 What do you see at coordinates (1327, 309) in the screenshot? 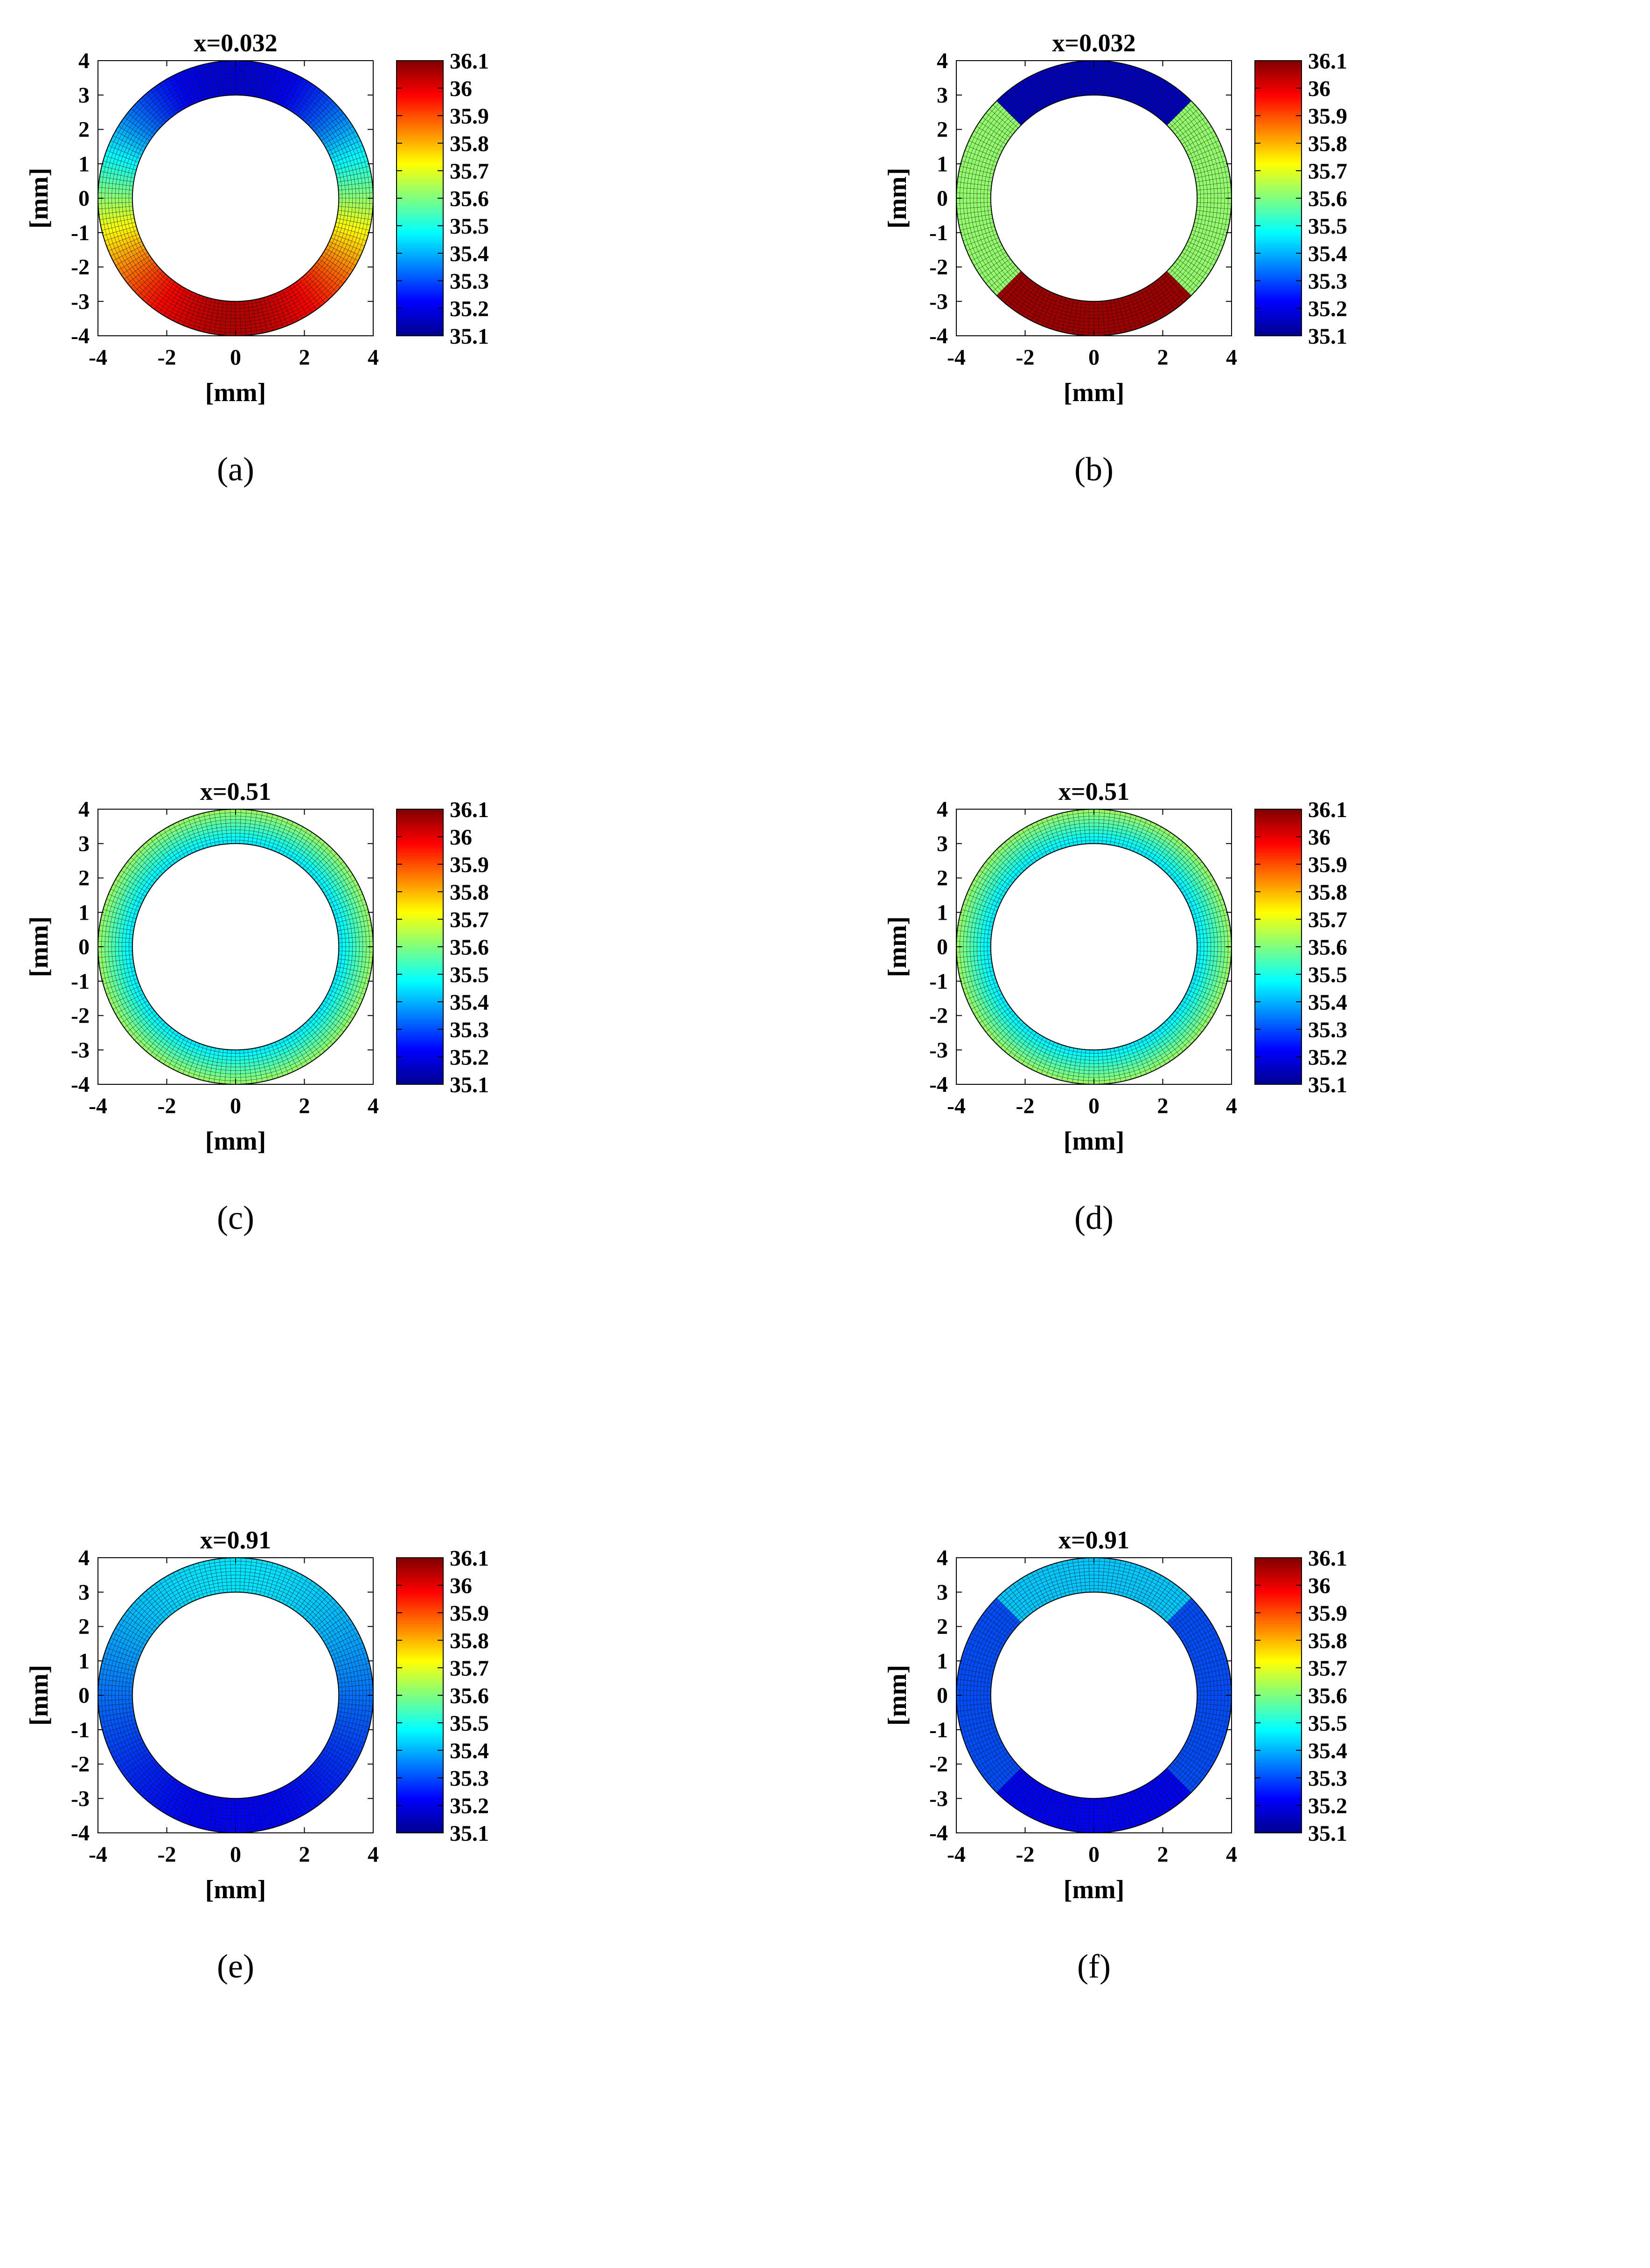
I see `colorbar-tick-label: 35.2` at bounding box center [1327, 309].